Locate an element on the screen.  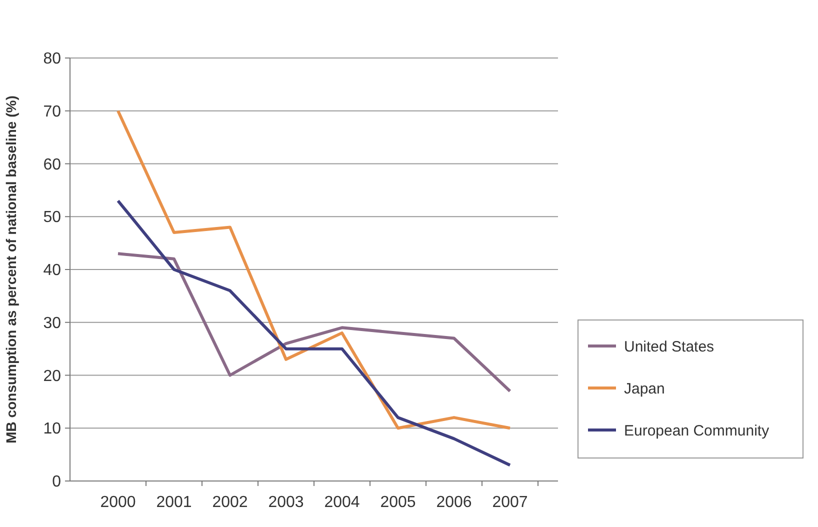
y-tick-label: 40 is located at coordinates (52, 271).